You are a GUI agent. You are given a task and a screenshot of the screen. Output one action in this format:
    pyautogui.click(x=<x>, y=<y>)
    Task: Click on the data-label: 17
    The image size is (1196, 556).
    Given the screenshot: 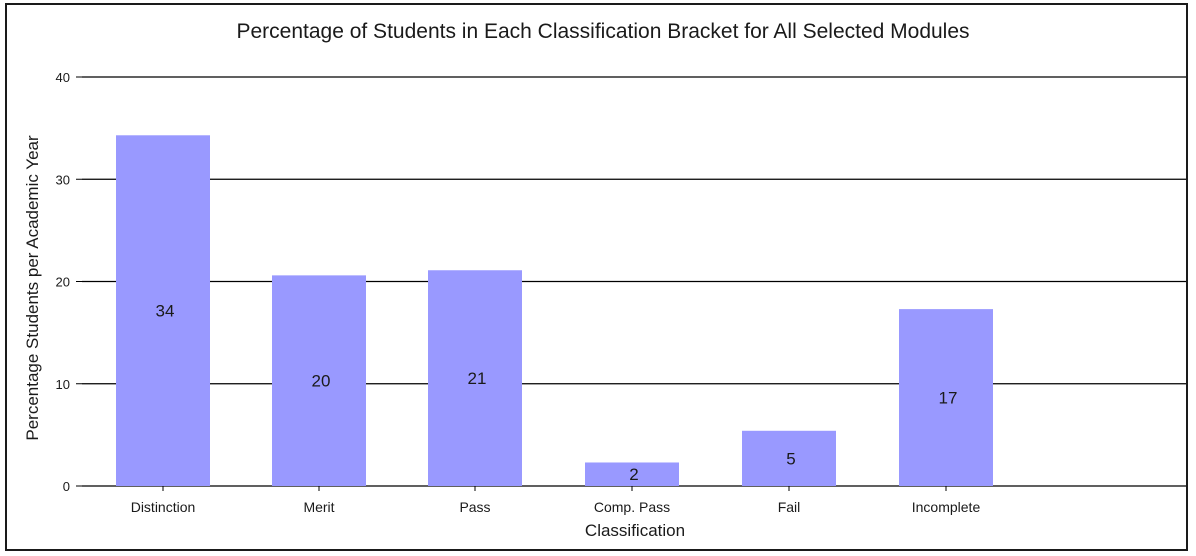 What is the action you would take?
    pyautogui.click(x=948, y=398)
    